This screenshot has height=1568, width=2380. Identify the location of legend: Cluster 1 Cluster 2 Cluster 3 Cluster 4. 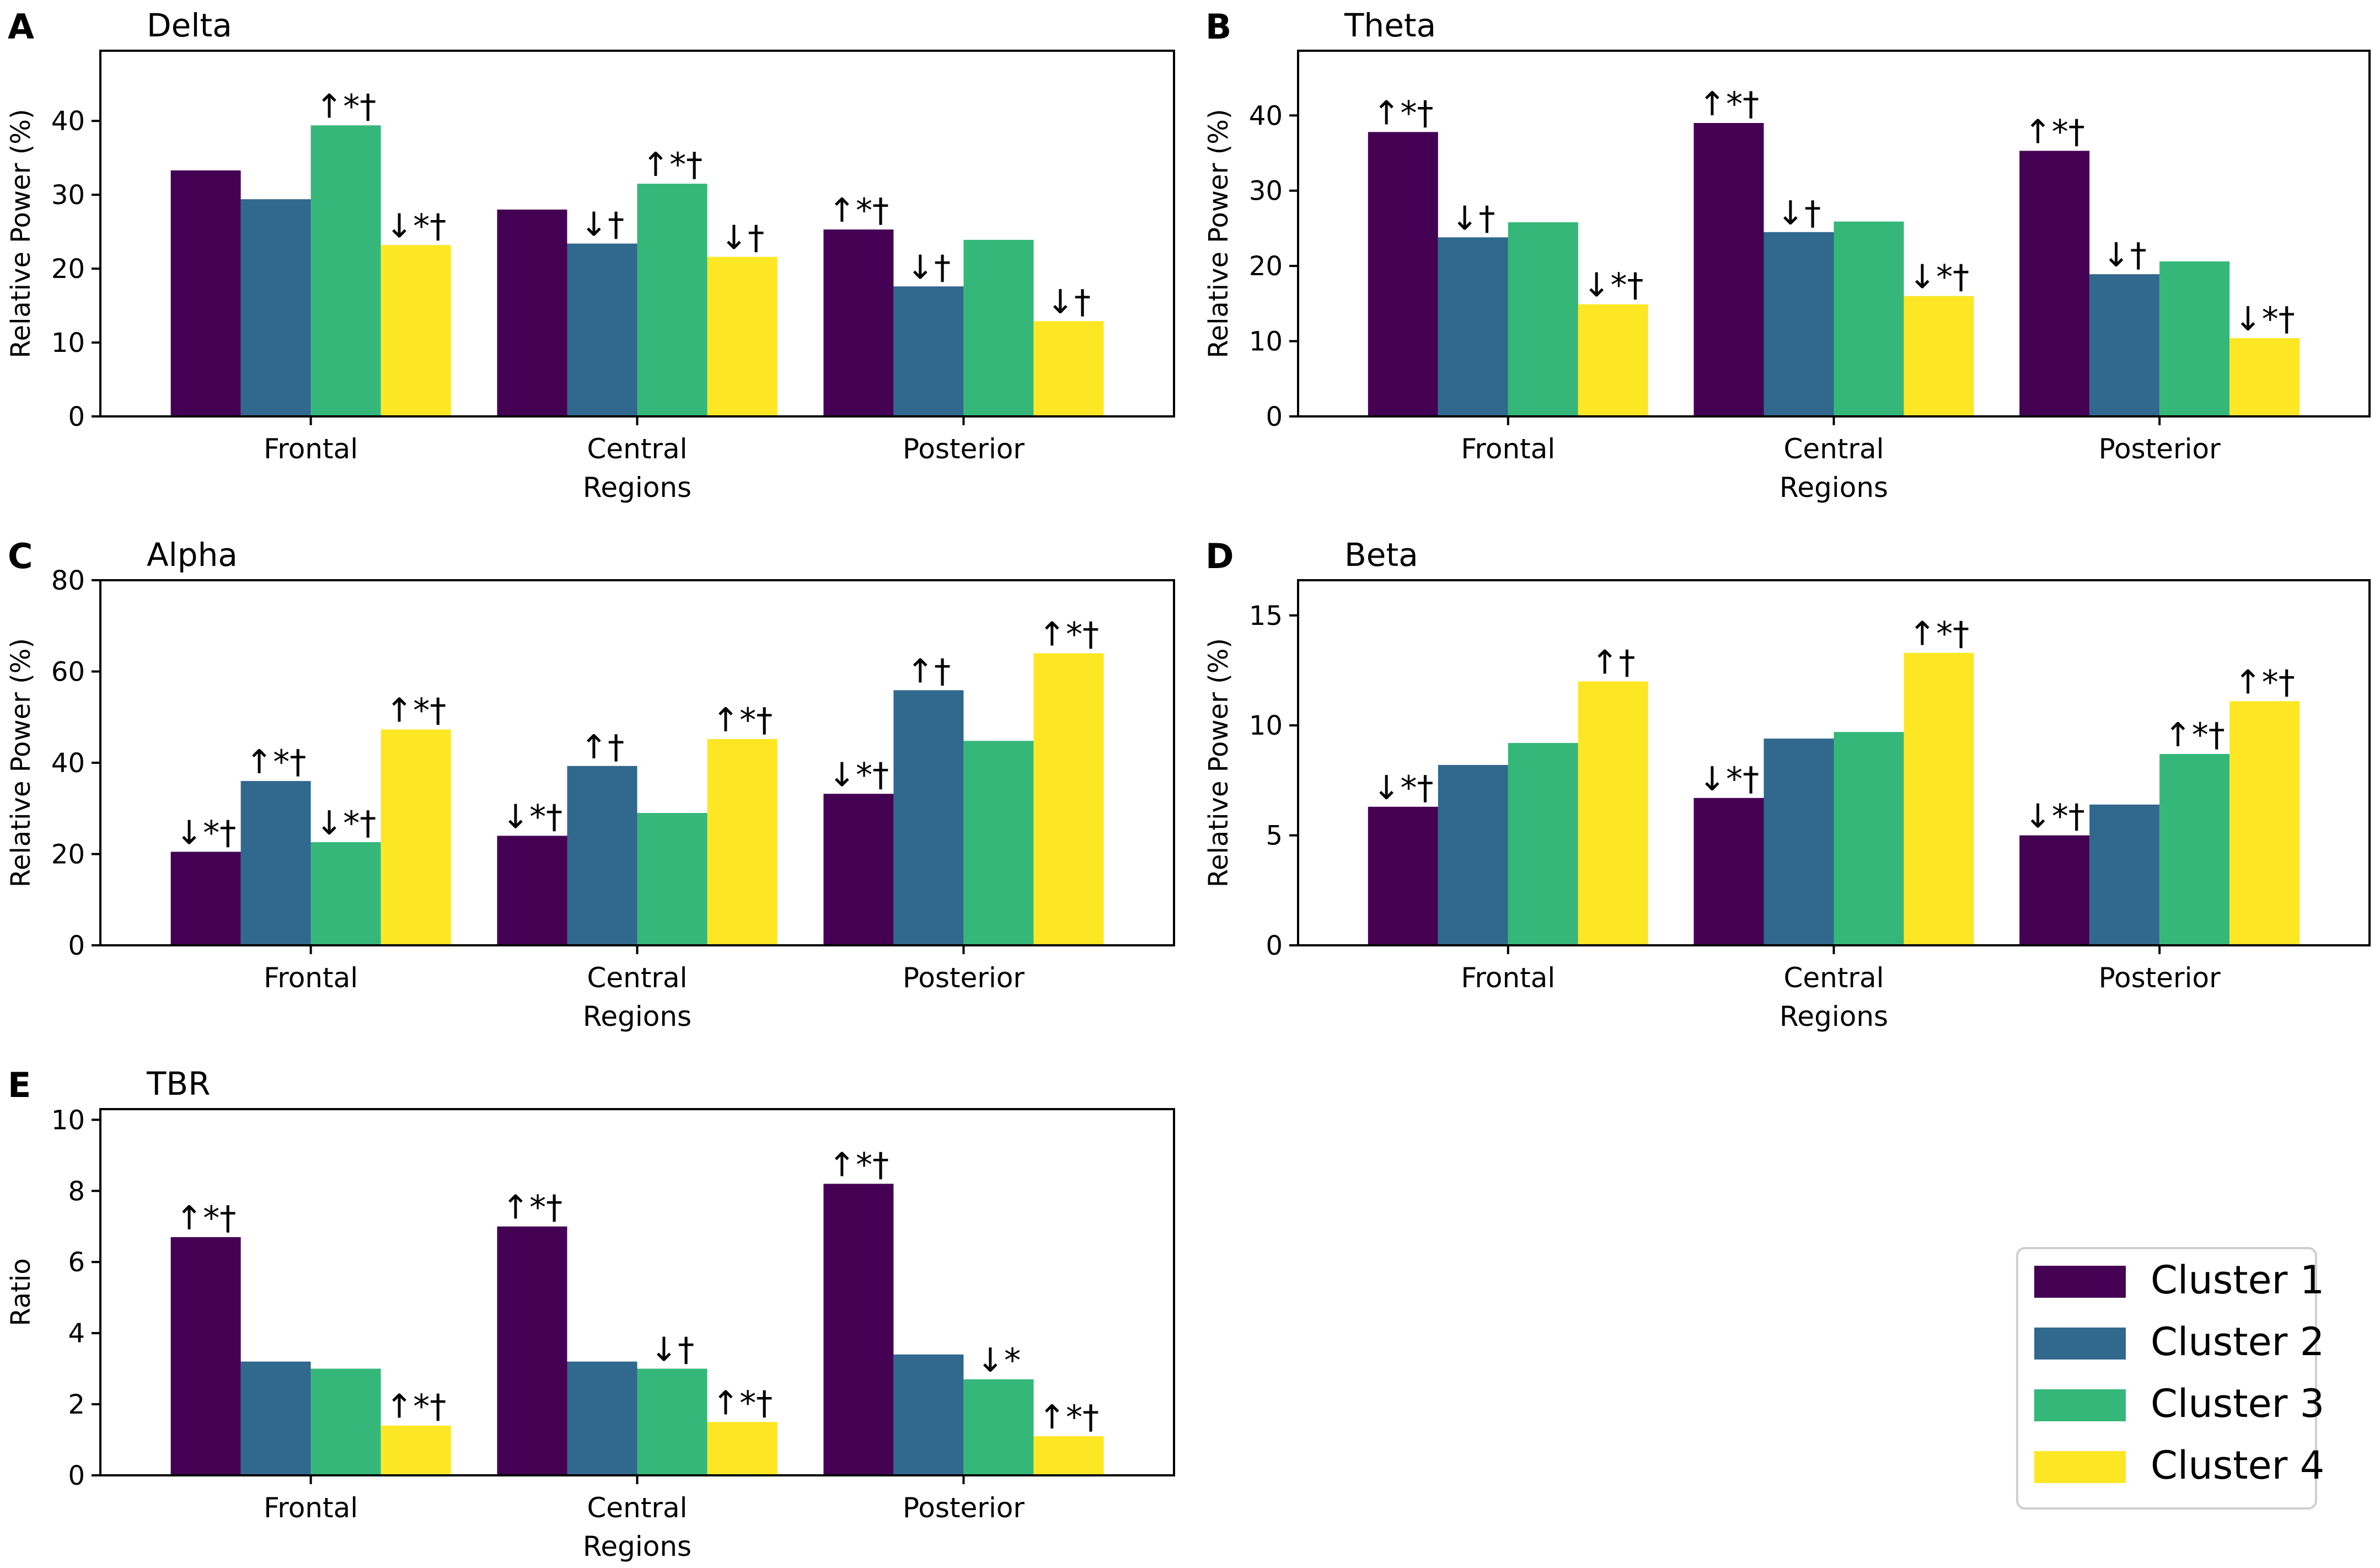
(2170, 1378).